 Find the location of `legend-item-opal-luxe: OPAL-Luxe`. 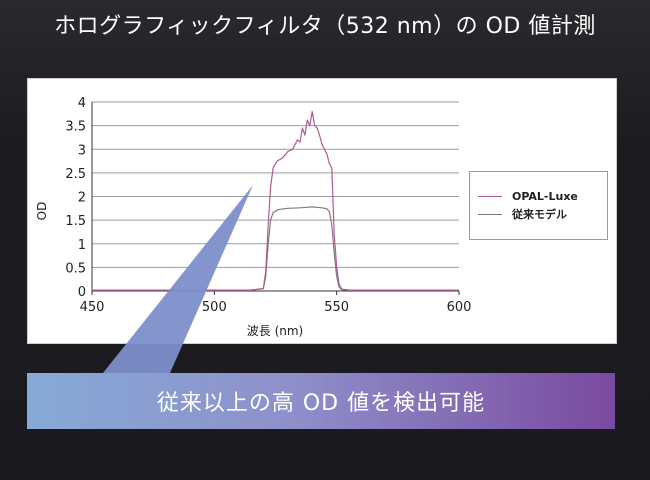

legend-item-opal-luxe: OPAL-Luxe is located at coordinates (528, 196).